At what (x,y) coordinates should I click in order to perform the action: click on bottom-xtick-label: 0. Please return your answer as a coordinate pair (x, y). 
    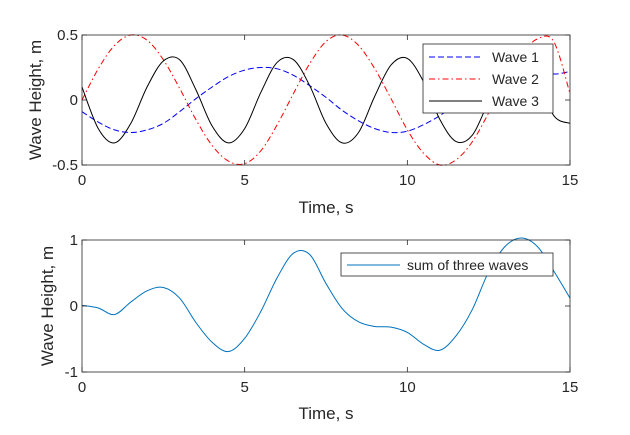
    Looking at the image, I should click on (82, 387).